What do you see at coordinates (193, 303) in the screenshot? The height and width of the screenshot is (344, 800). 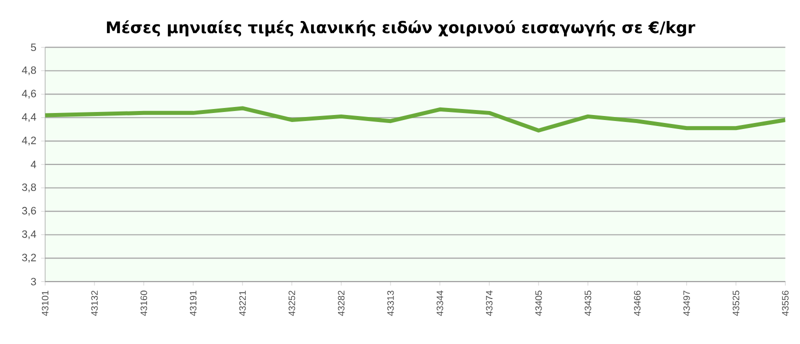 I see `x-tick-label: 43191` at bounding box center [193, 303].